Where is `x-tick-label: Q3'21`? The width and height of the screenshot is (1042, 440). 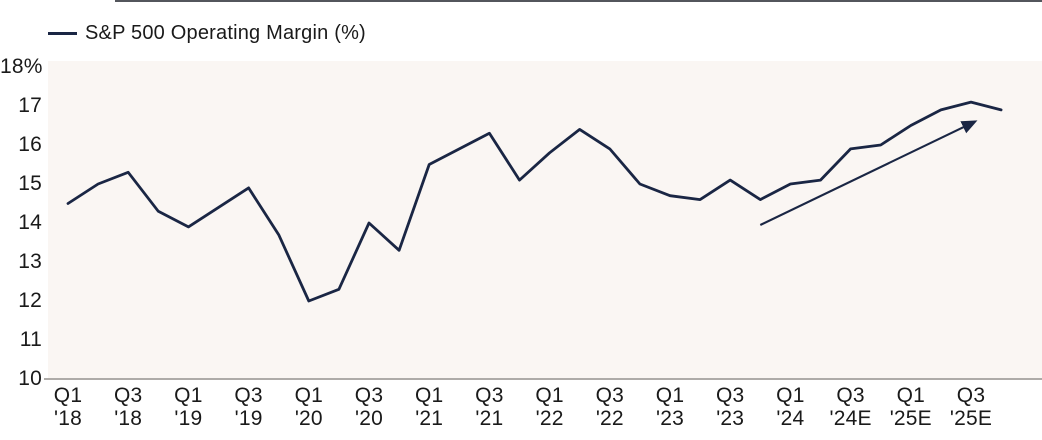
x-tick-label: Q3'21 is located at coordinates (489, 407).